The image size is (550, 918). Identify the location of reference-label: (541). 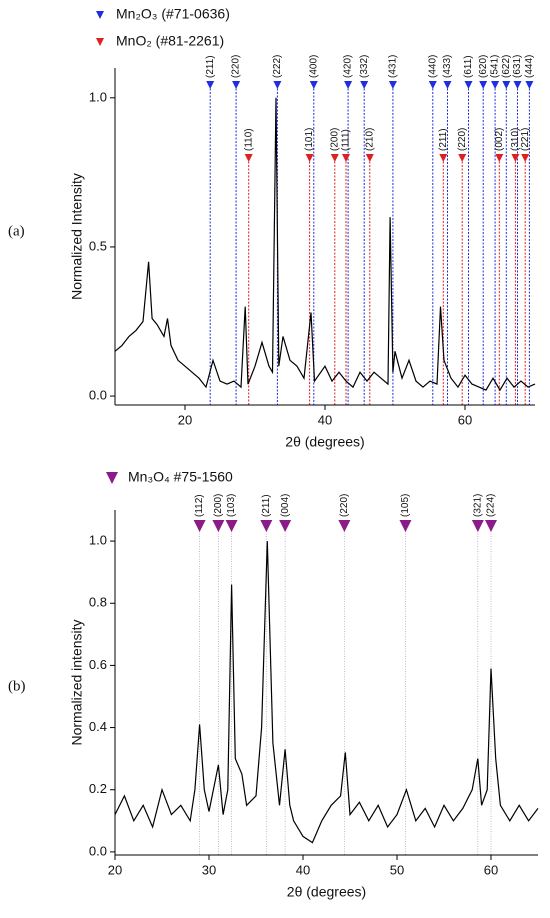
(495, 66).